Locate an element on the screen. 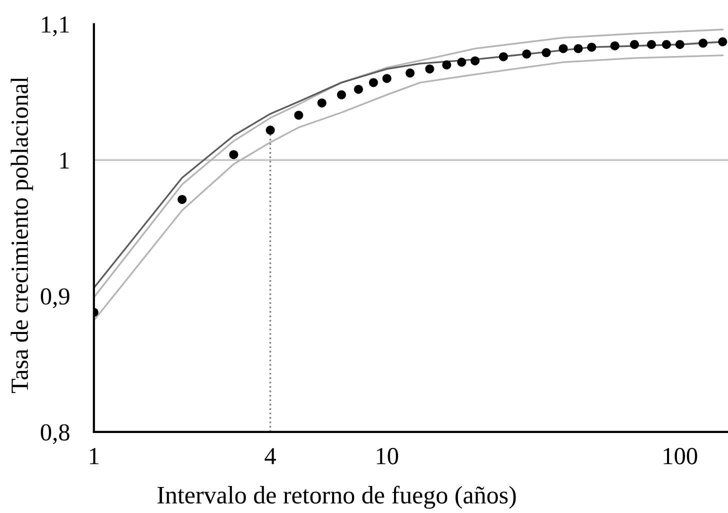 This screenshot has width=728, height=513. x-axis-title: Intervalo de retorno de fuego (años) is located at coordinates (337, 497).